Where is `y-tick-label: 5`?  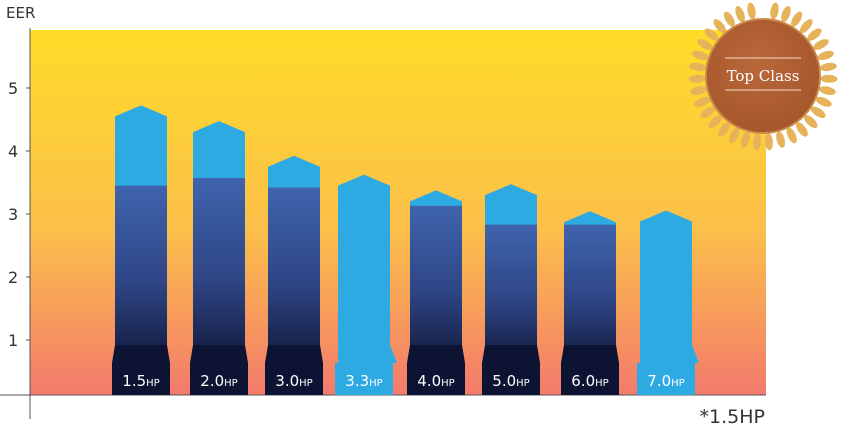 y-tick-label: 5 is located at coordinates (13, 88).